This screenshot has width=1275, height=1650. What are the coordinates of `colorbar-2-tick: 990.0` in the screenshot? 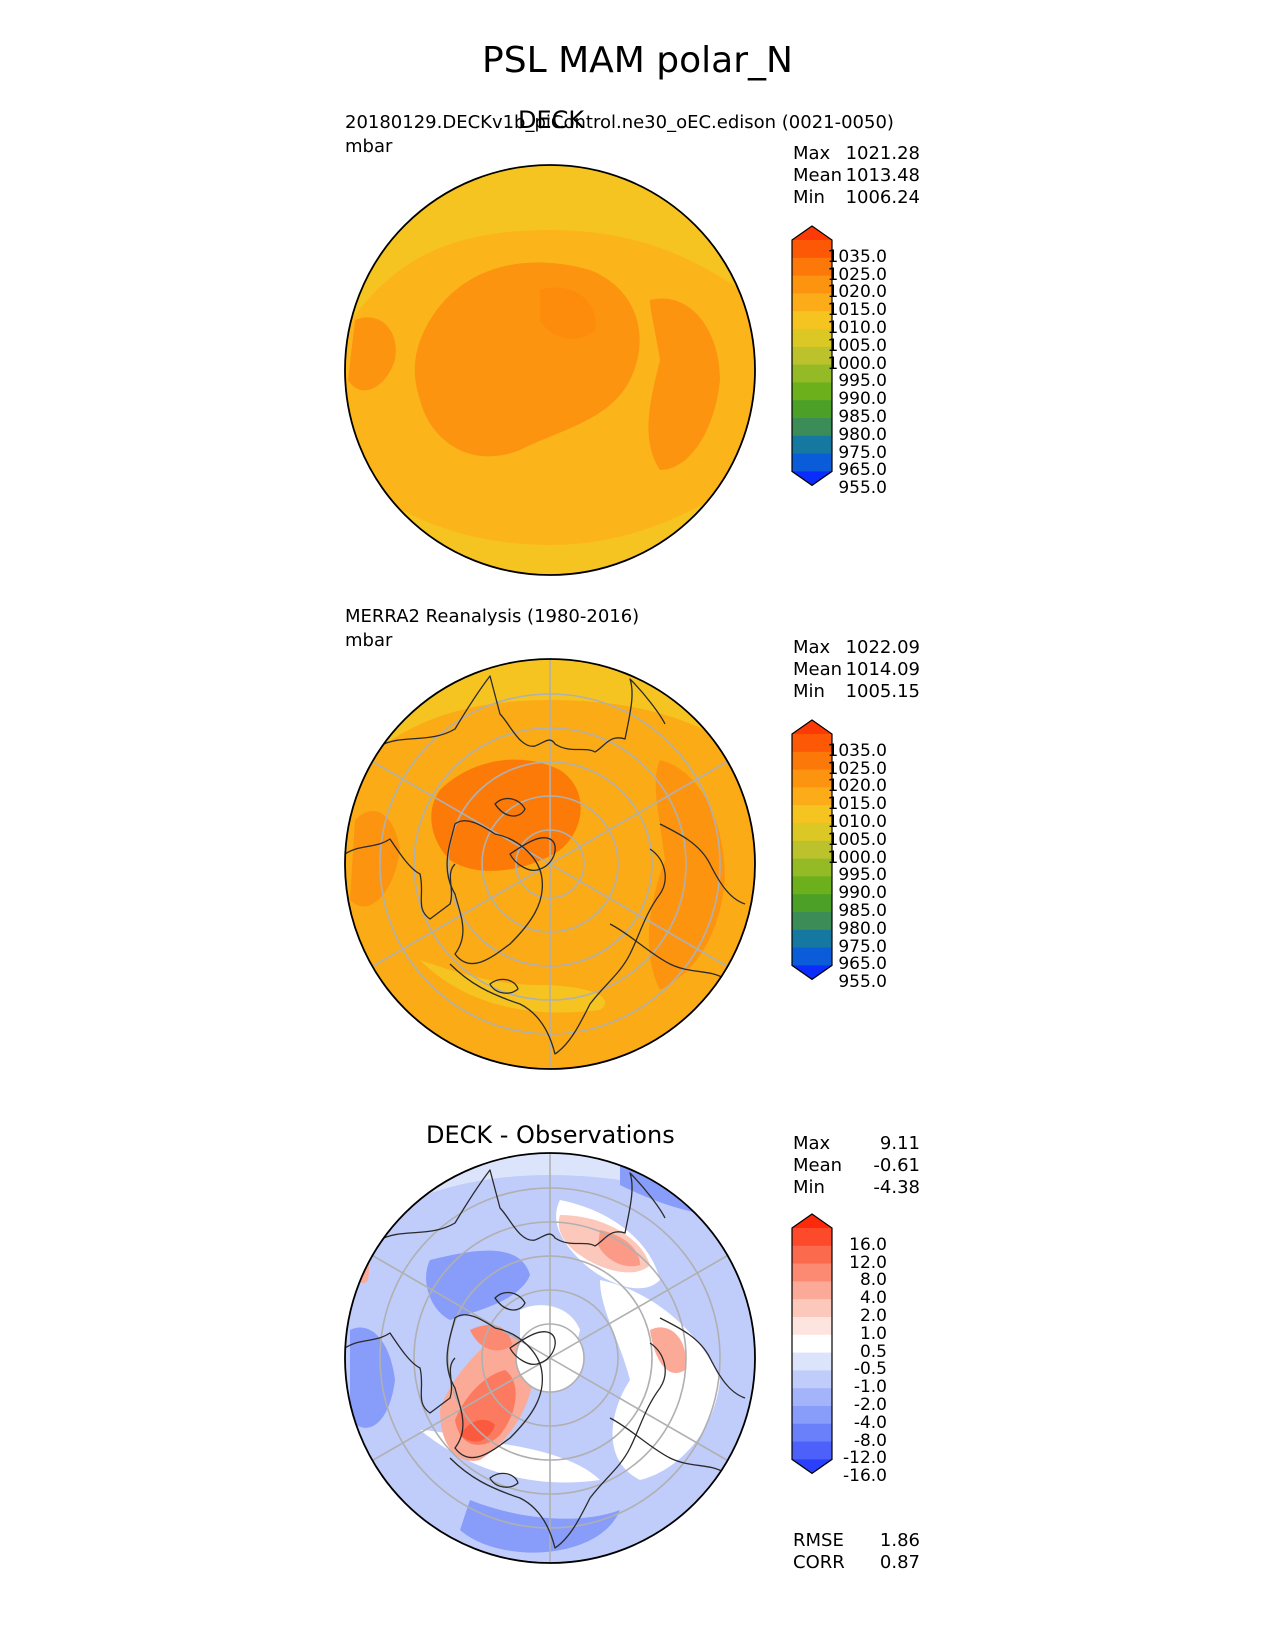 It's located at (862, 893).